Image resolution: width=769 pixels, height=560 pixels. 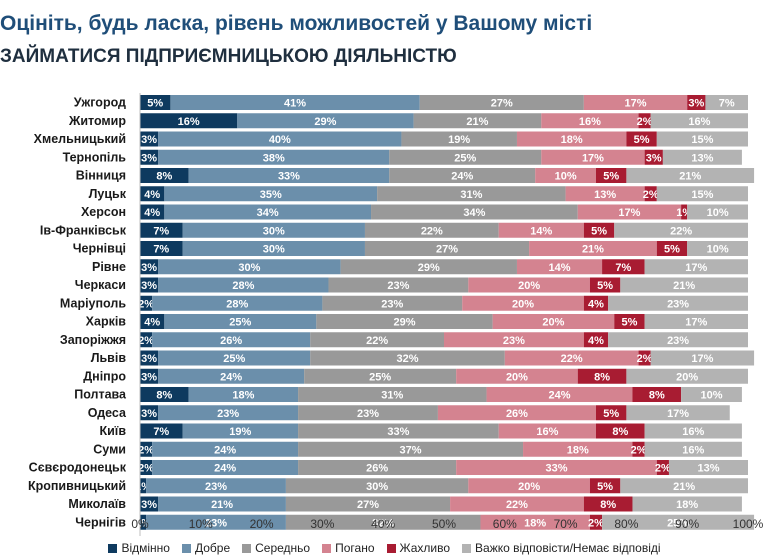 I want to click on category-label: Черкаси, so click(x=100, y=285).